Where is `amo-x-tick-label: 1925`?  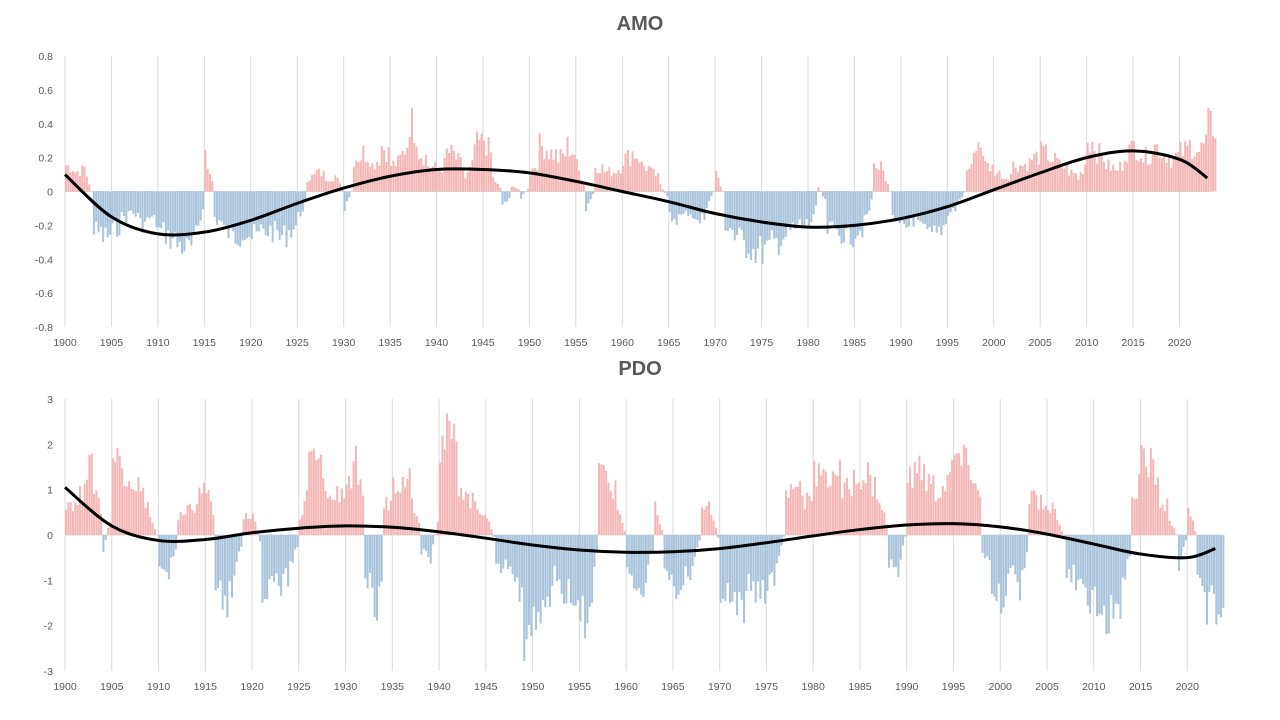
amo-x-tick-label: 1925 is located at coordinates (298, 343).